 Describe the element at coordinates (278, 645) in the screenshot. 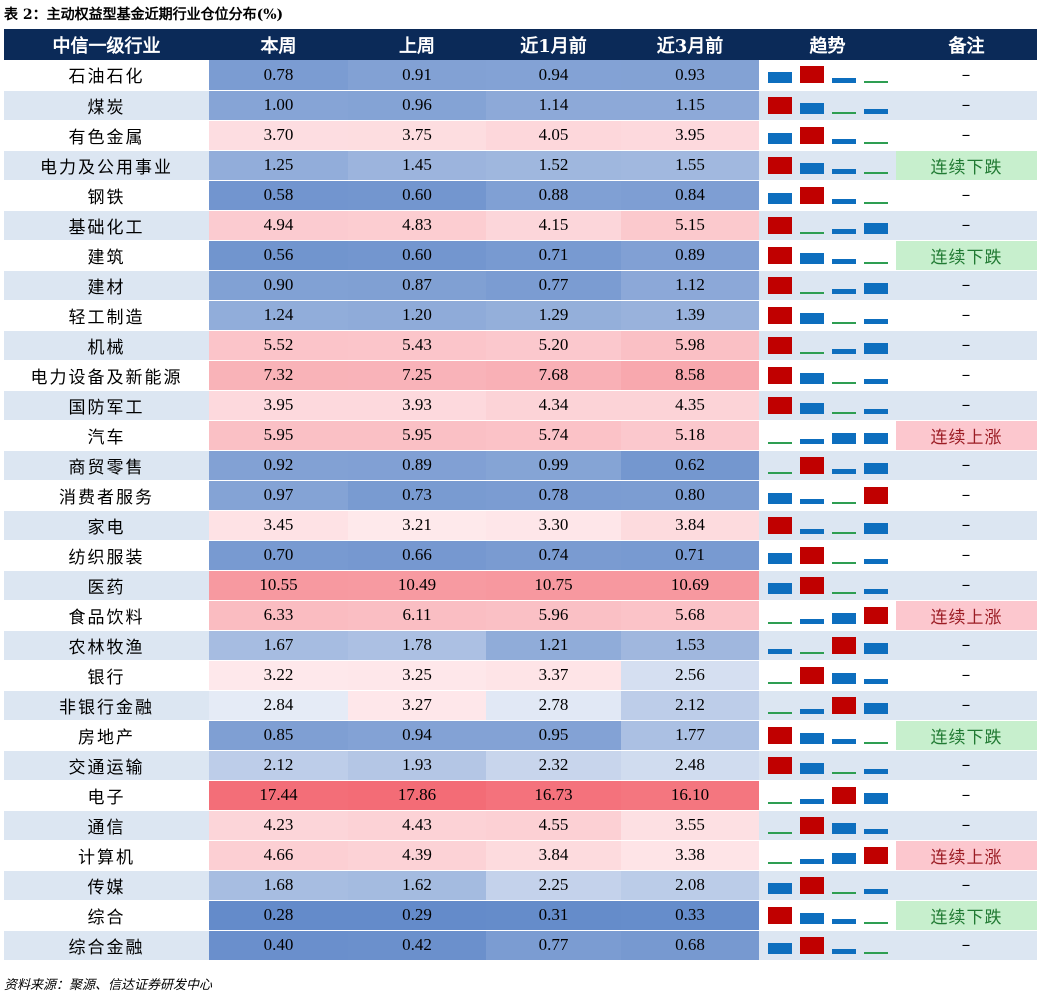

I see `value-this-week: 1.67` at that location.